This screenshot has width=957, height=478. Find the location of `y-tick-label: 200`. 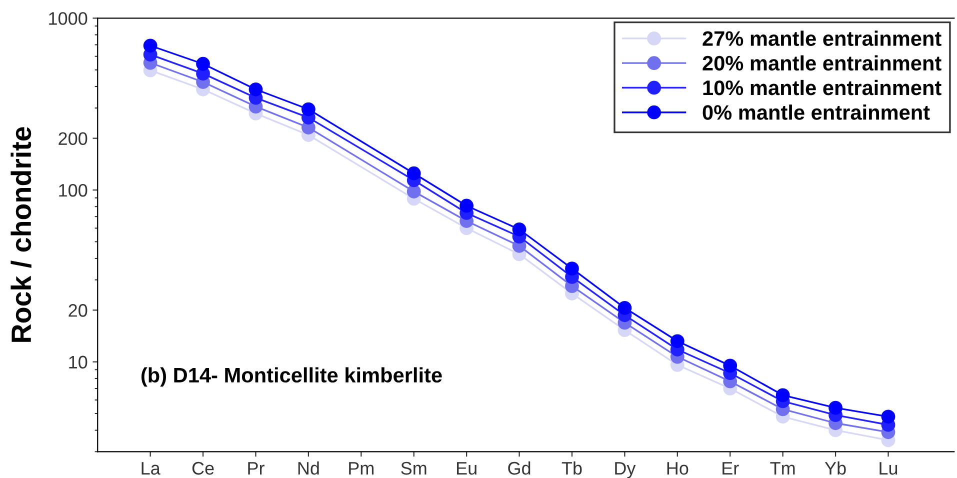

y-tick-label: 200 is located at coordinates (73, 138).